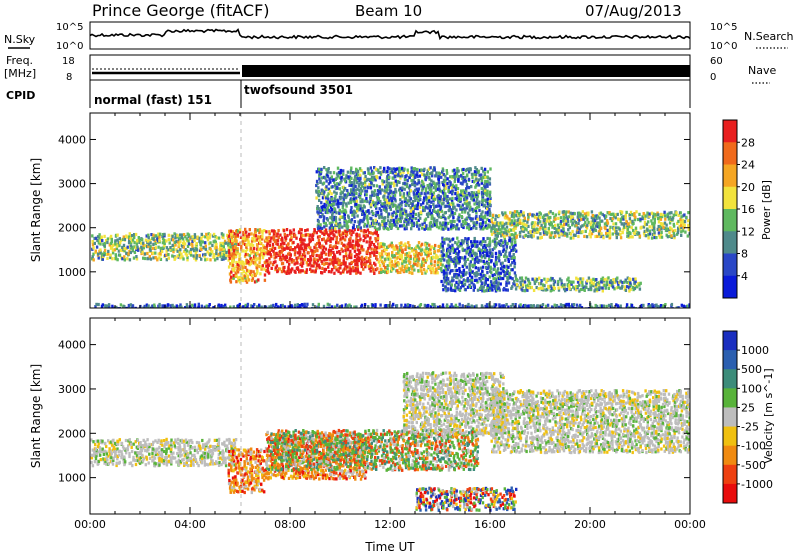 This screenshot has width=800, height=554. Describe the element at coordinates (298, 90) in the screenshot. I see `cpid-mode-2: twofsound 3501` at that location.